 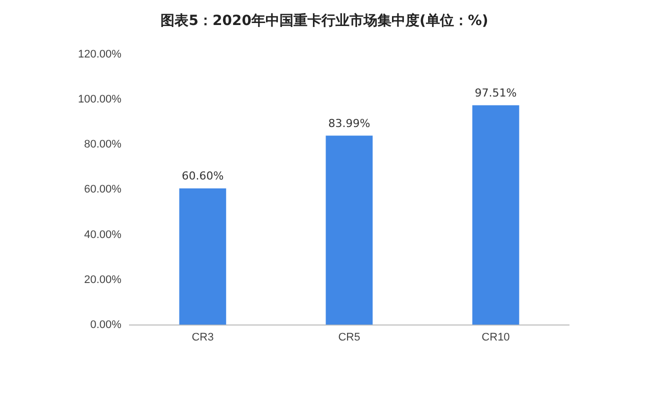 What do you see at coordinates (103, 190) in the screenshot?
I see `y-tick-label: 60.00%` at bounding box center [103, 190].